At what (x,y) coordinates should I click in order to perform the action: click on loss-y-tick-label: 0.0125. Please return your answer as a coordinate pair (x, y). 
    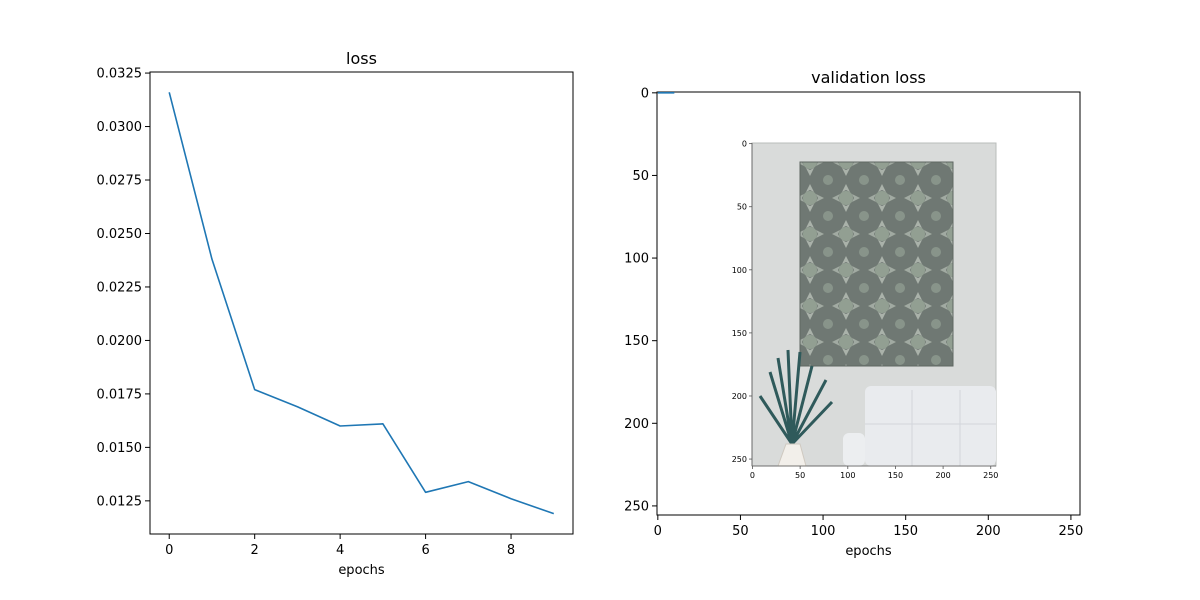
    Looking at the image, I should click on (120, 501).